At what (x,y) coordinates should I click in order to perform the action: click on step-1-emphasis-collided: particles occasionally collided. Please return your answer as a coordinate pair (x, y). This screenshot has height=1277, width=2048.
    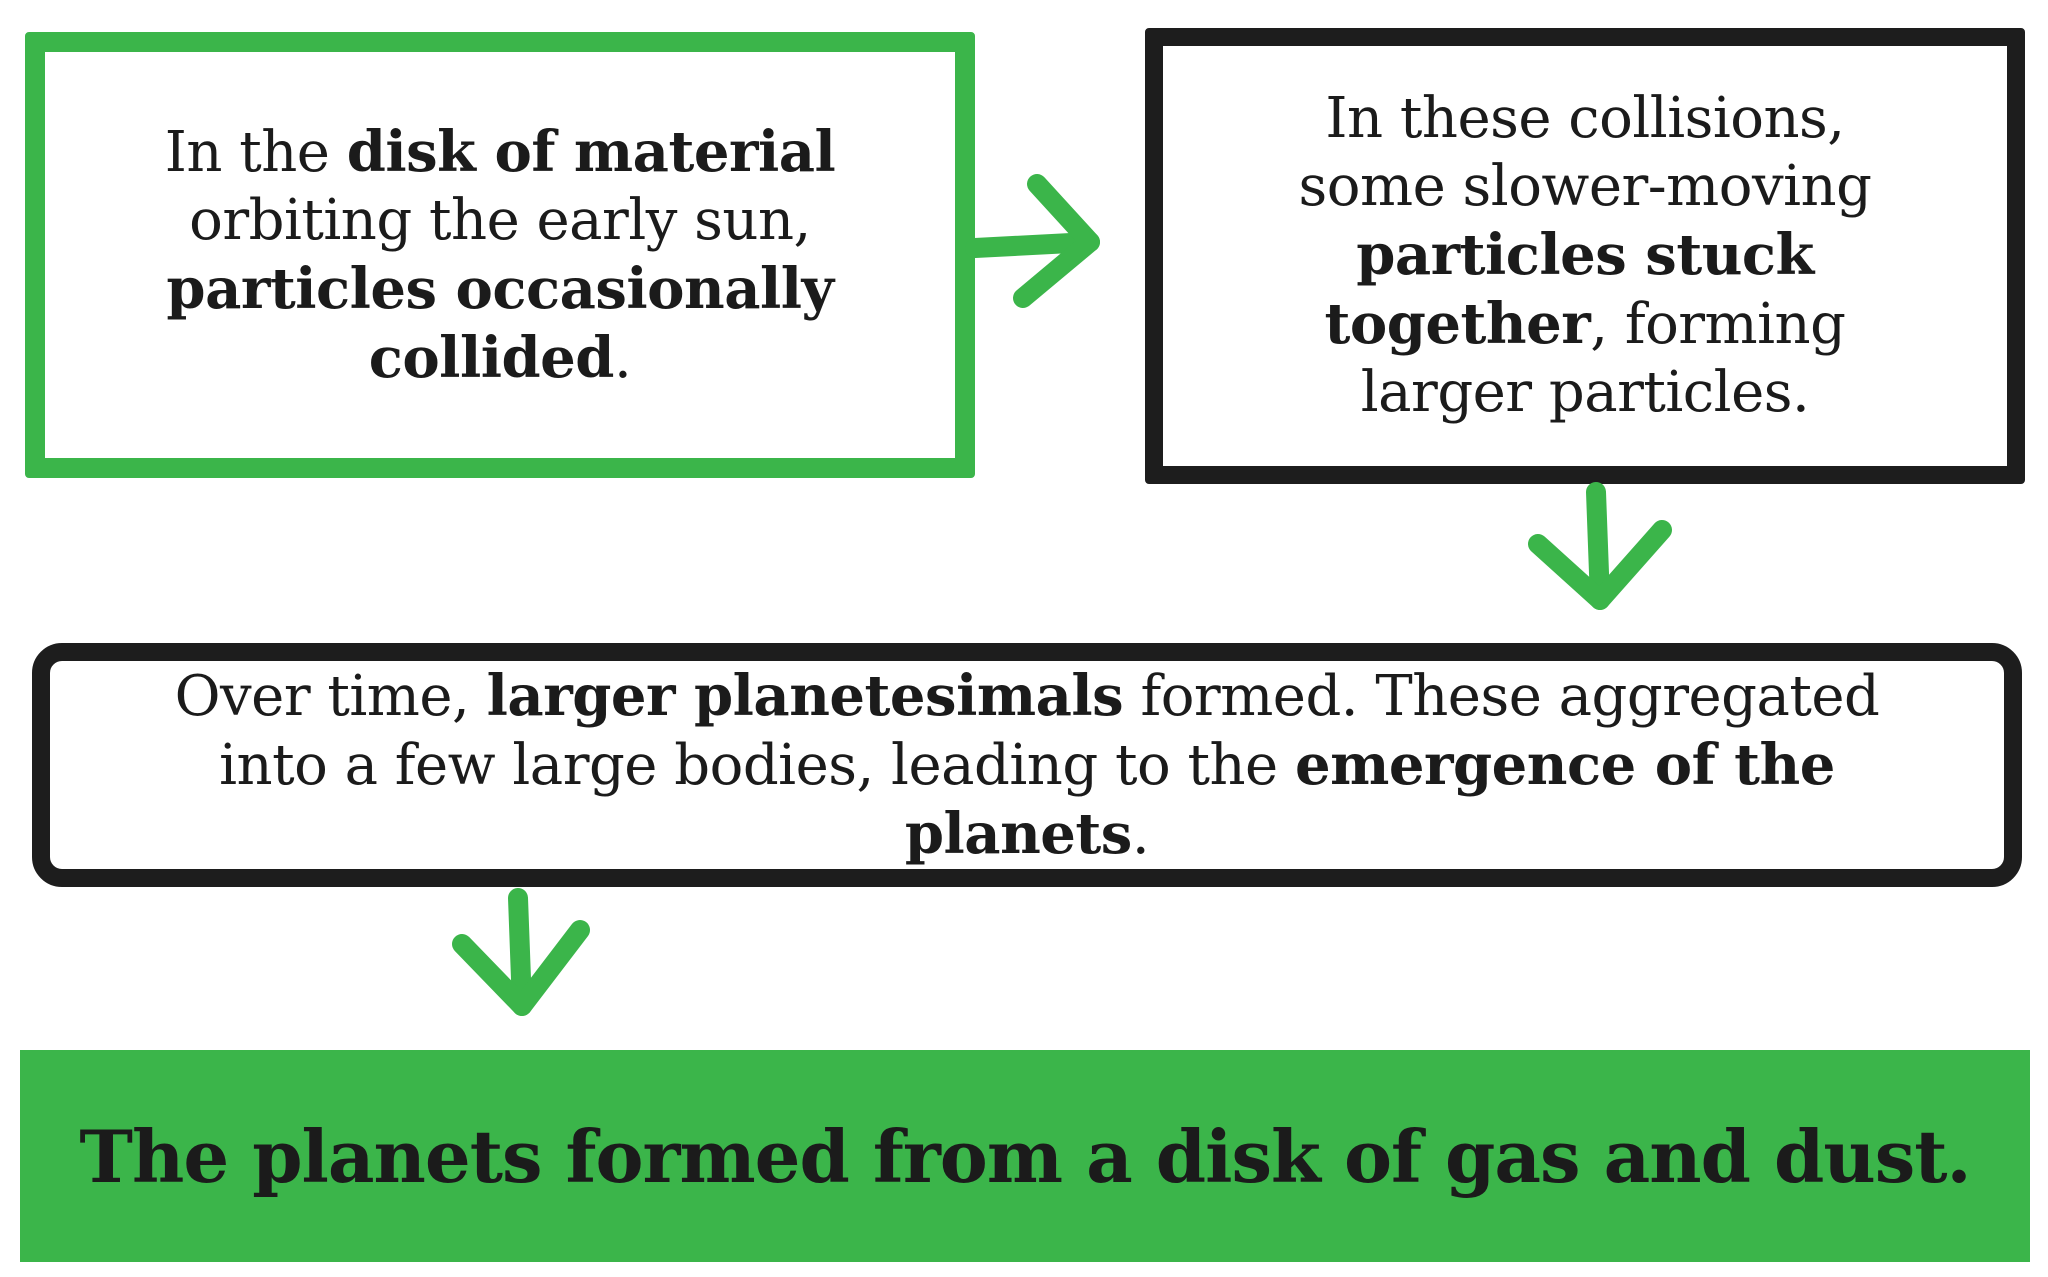
    Looking at the image, I should click on (500, 323).